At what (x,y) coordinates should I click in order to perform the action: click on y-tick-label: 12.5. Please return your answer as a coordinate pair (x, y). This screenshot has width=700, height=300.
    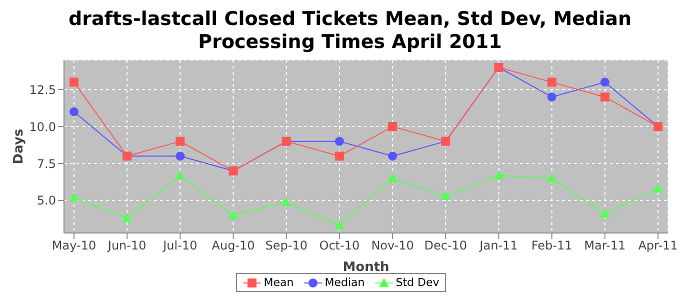
    Looking at the image, I should click on (42, 89).